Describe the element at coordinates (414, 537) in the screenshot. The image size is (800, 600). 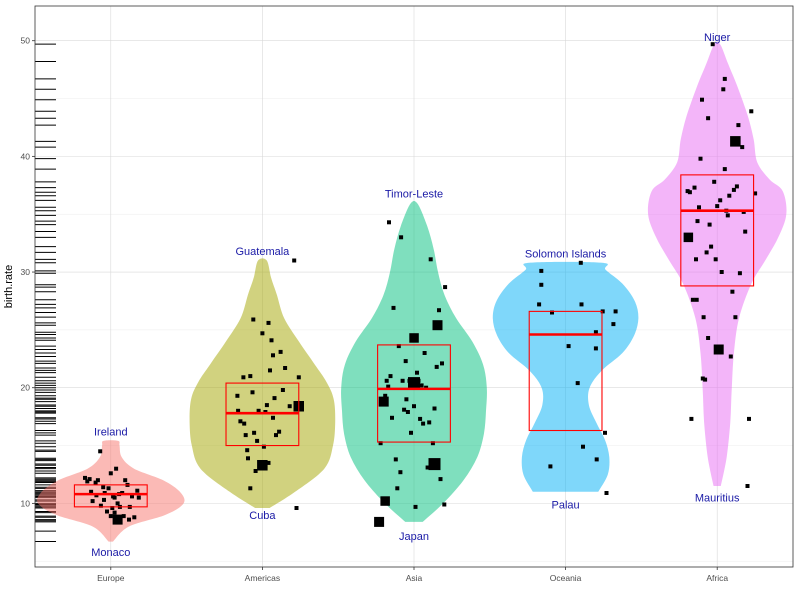
I see `annotation-label: Japan` at that location.